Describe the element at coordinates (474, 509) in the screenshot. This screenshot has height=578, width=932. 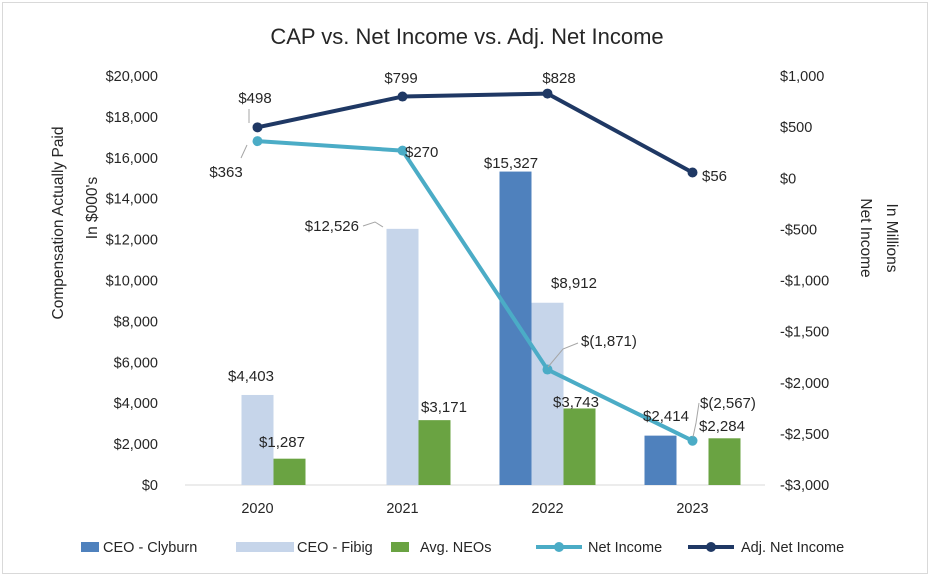
I see `category-labels: 2020 2021 2022 2023` at that location.